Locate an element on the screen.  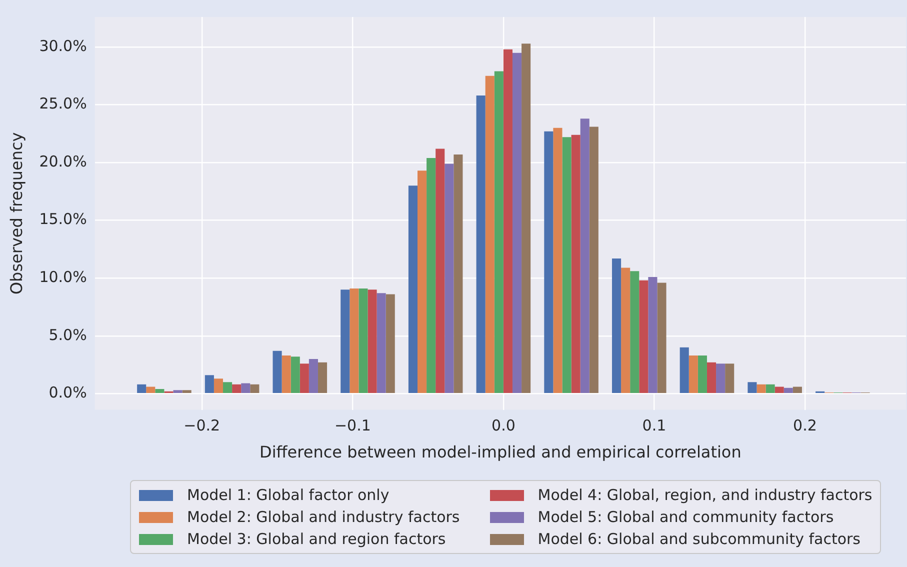
x-tick-label: 0.1 is located at coordinates (654, 425).